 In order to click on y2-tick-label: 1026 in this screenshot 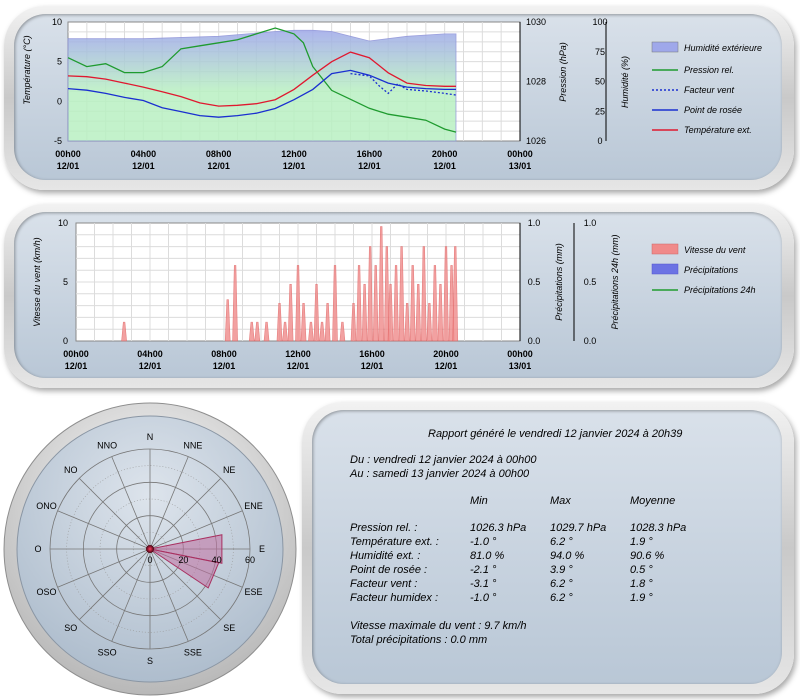, I will do `click(536, 141)`.